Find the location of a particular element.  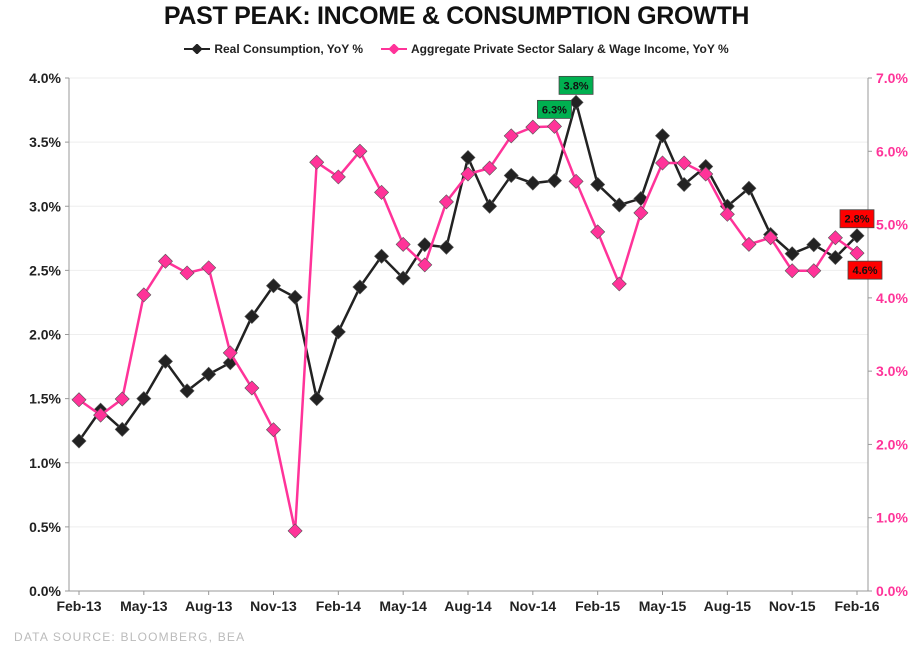

x-tick-label: Aug-15 is located at coordinates (728, 606).